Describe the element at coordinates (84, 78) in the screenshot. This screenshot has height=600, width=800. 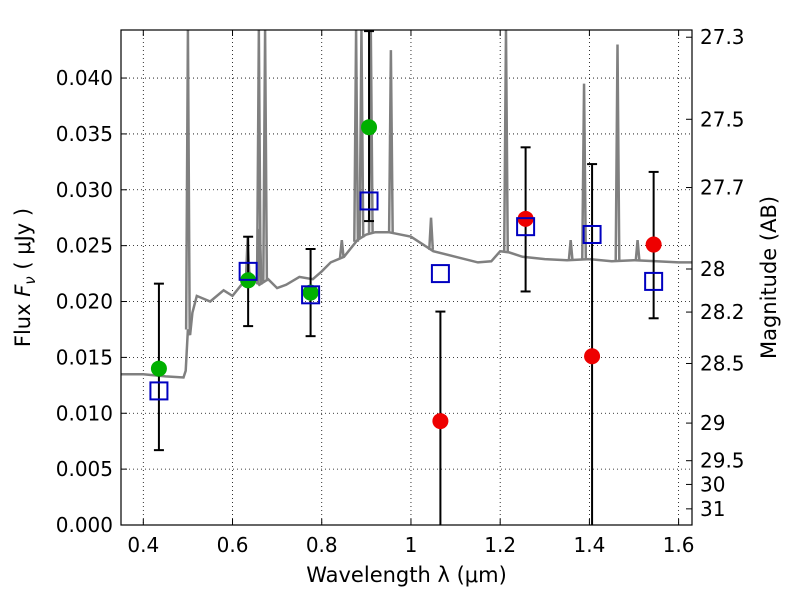
I see `y-tick-label: 0.040` at that location.